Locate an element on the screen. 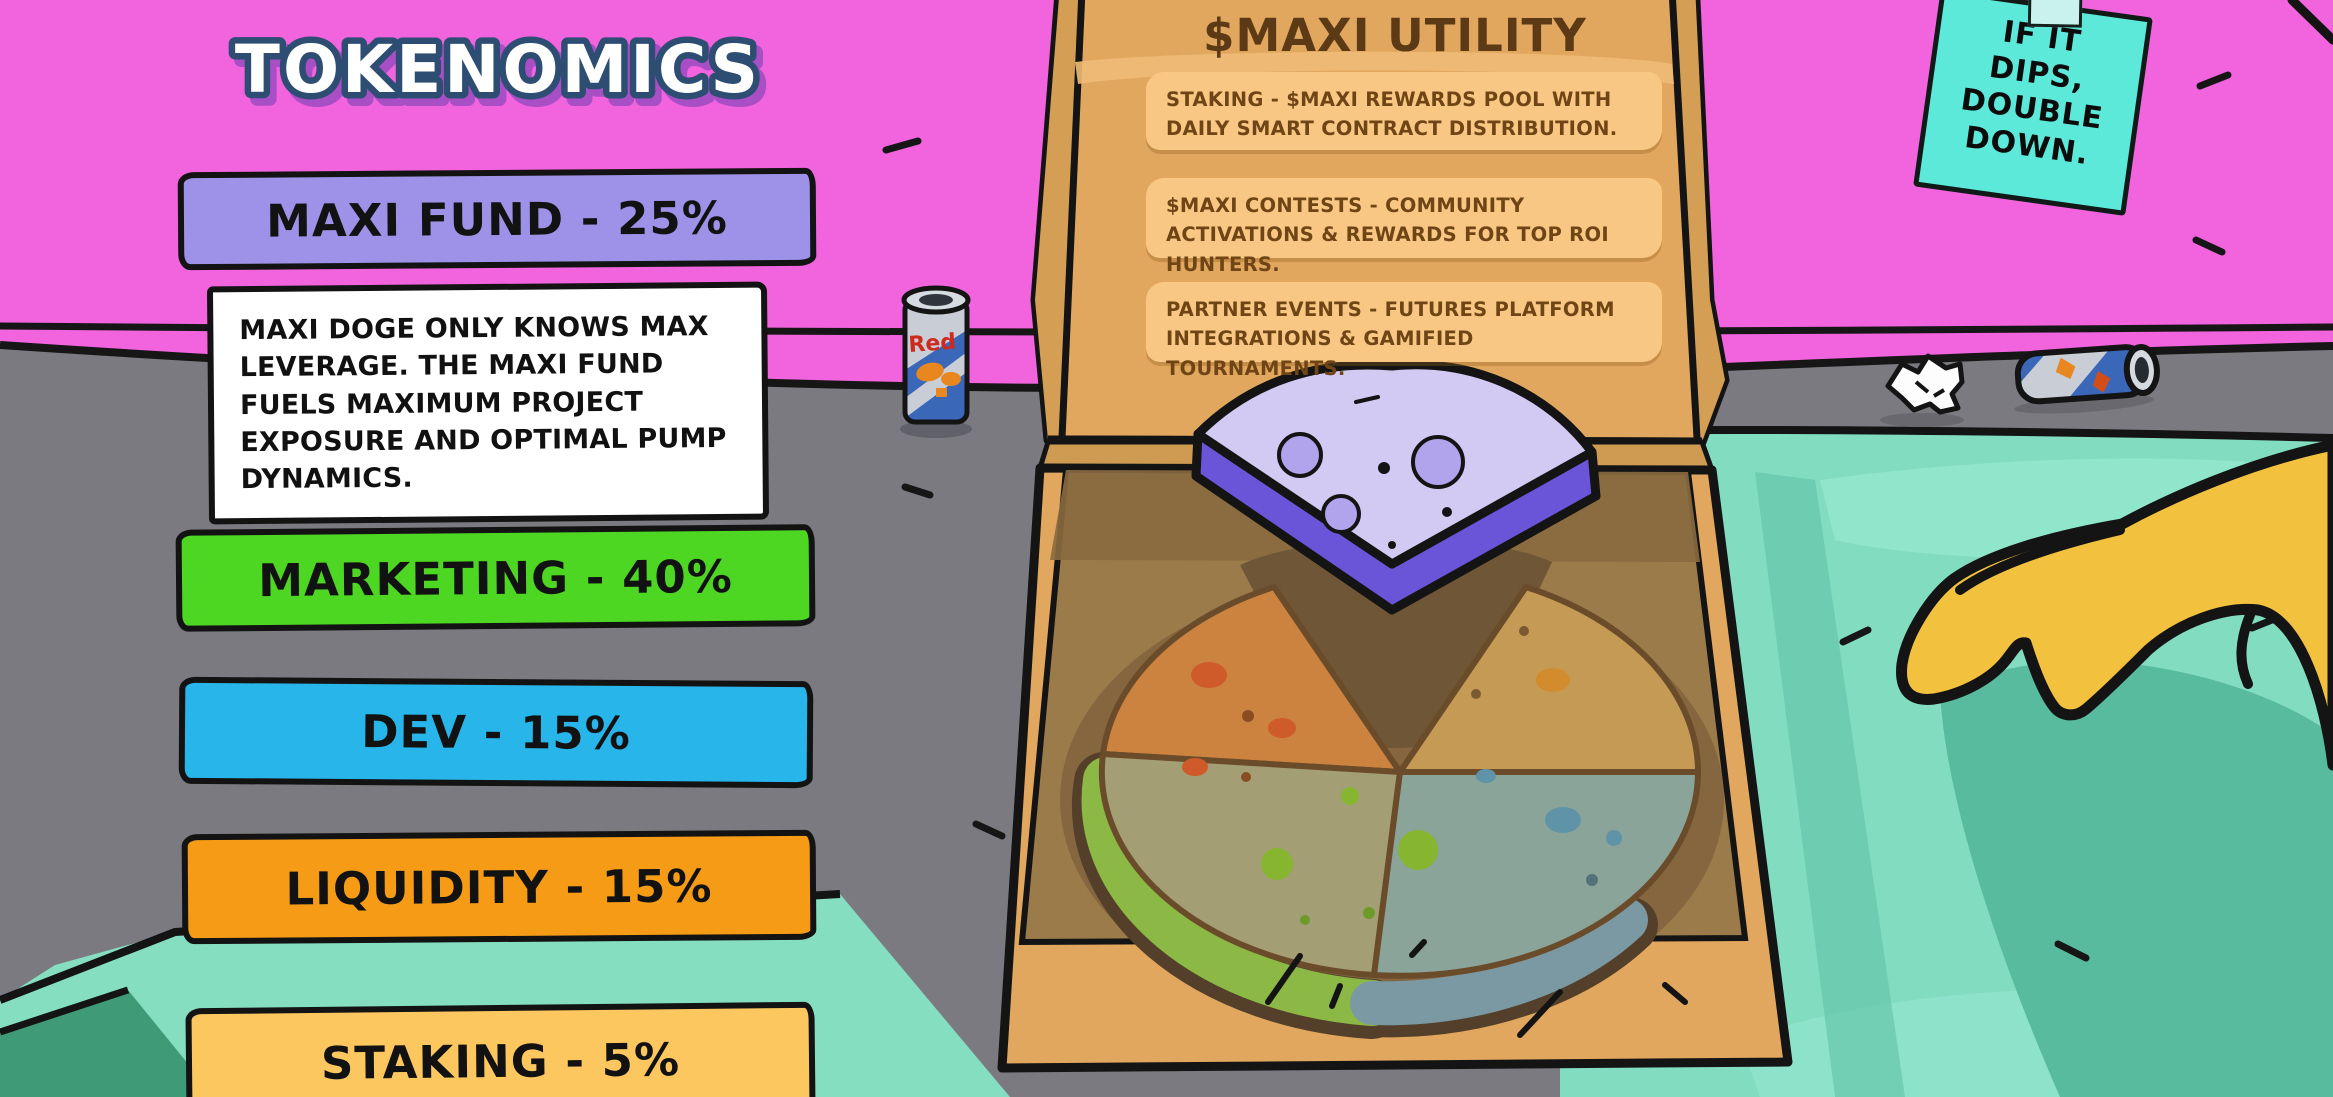 This screenshot has height=1097, width=2333. page-title: TOKENOMICS is located at coordinates (498, 69).